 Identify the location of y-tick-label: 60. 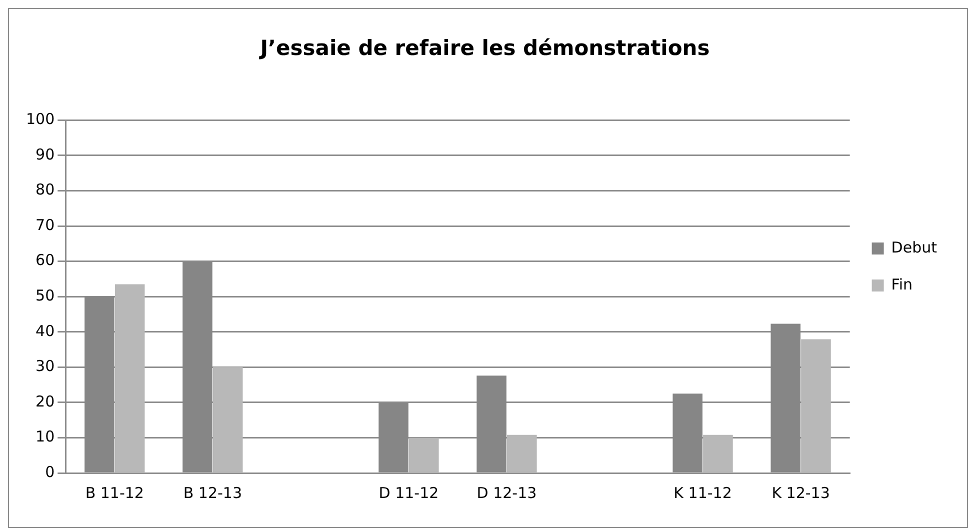
(45, 260).